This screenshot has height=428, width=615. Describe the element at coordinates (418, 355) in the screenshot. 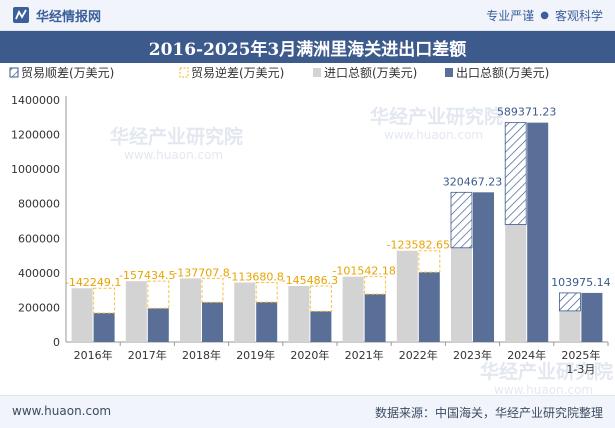

I see `x-tick-label: 2022年` at that location.